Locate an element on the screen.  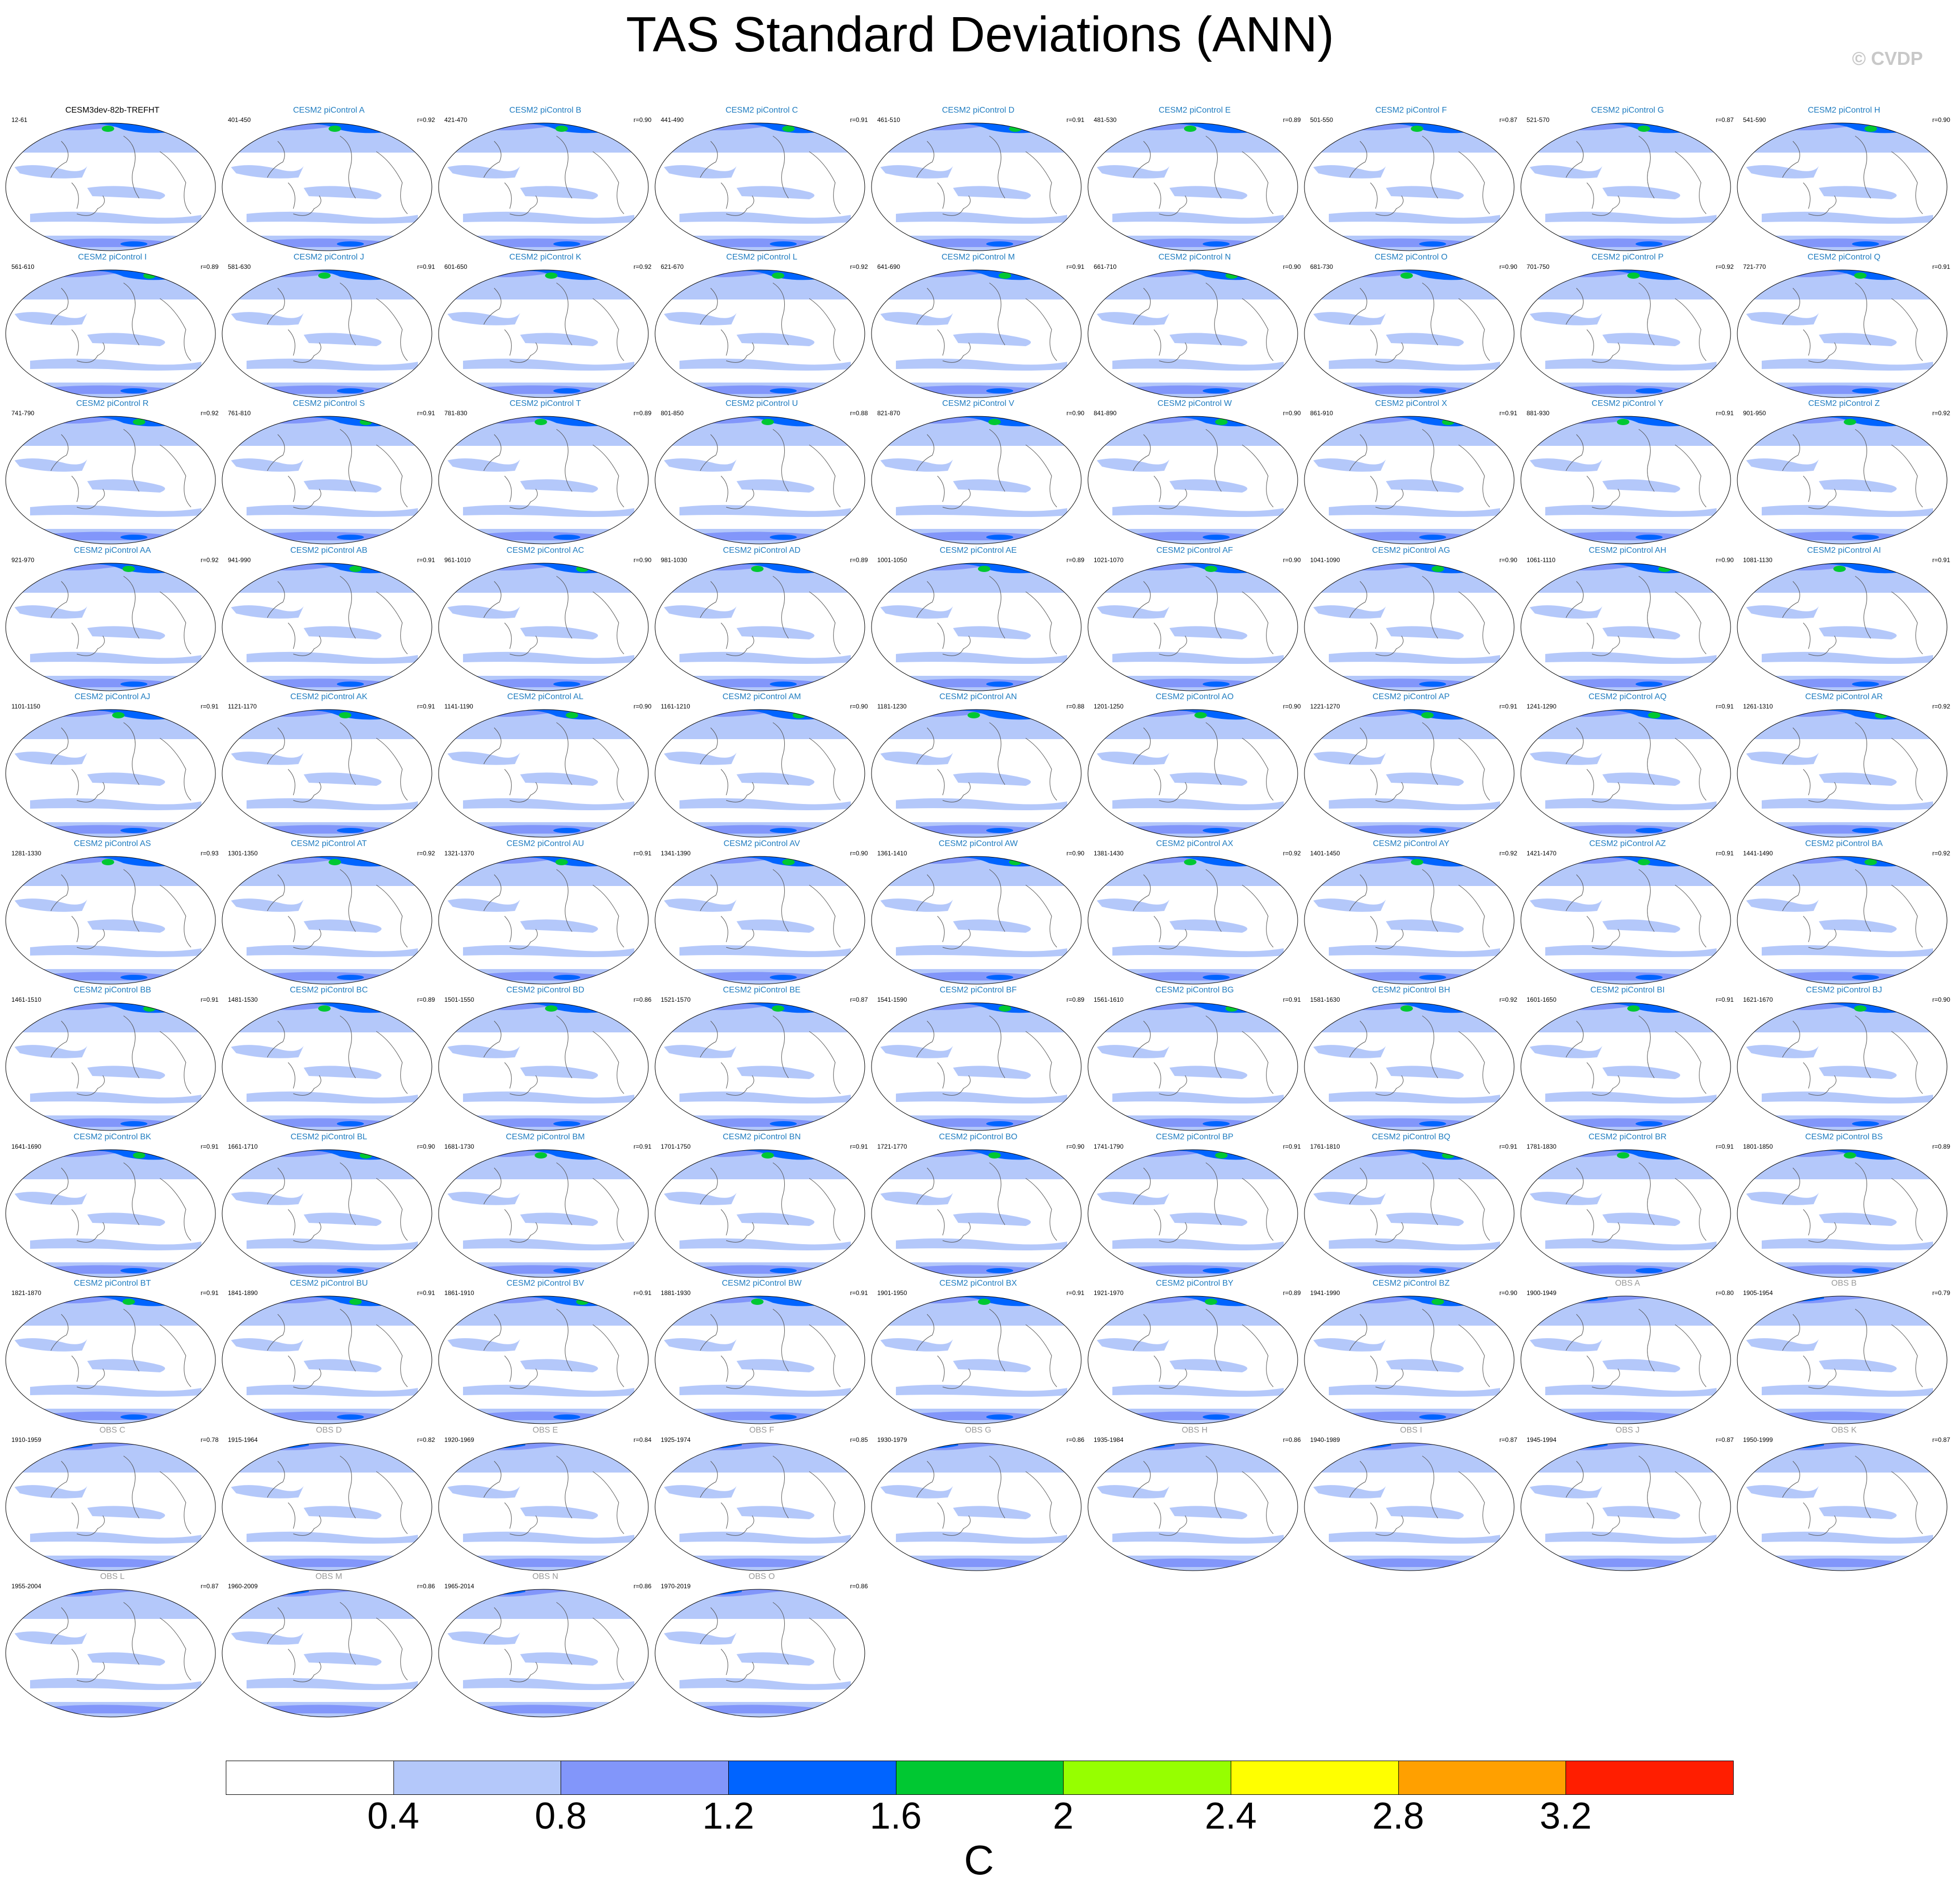
panel-title: OBS F is located at coordinates (761, 1430).